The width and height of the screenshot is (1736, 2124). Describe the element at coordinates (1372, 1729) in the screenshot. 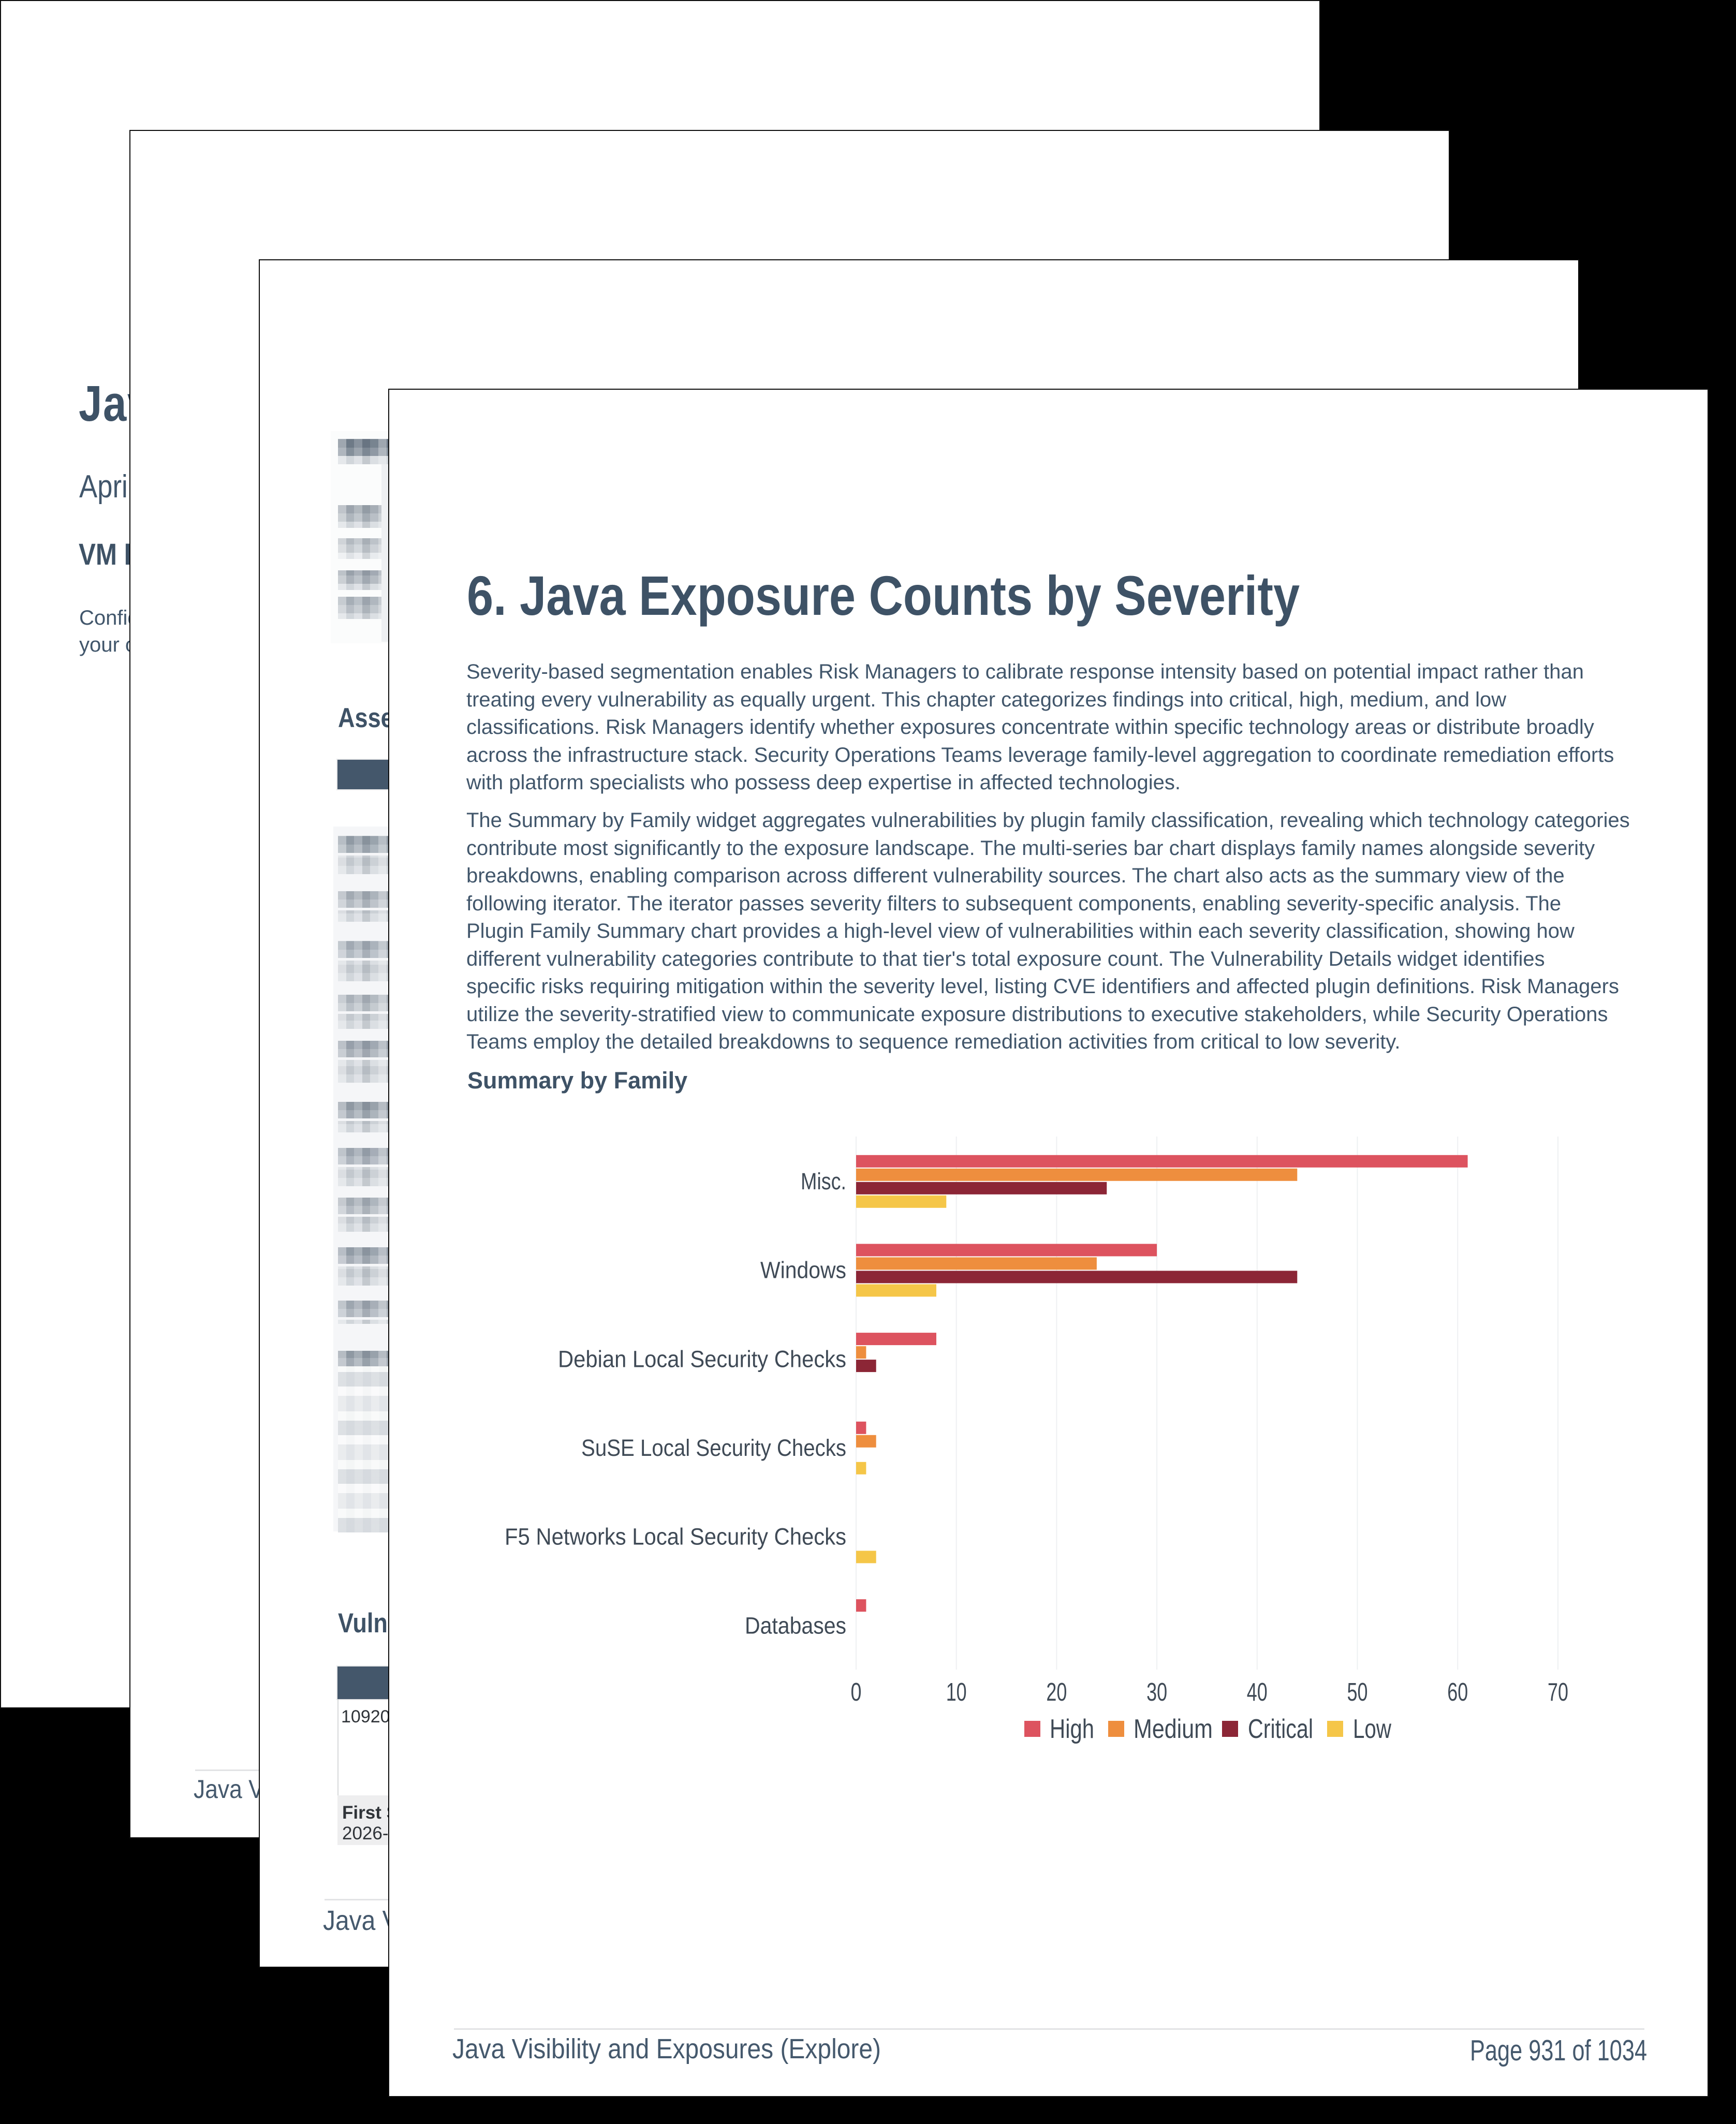

I see `svg-text: Low` at that location.